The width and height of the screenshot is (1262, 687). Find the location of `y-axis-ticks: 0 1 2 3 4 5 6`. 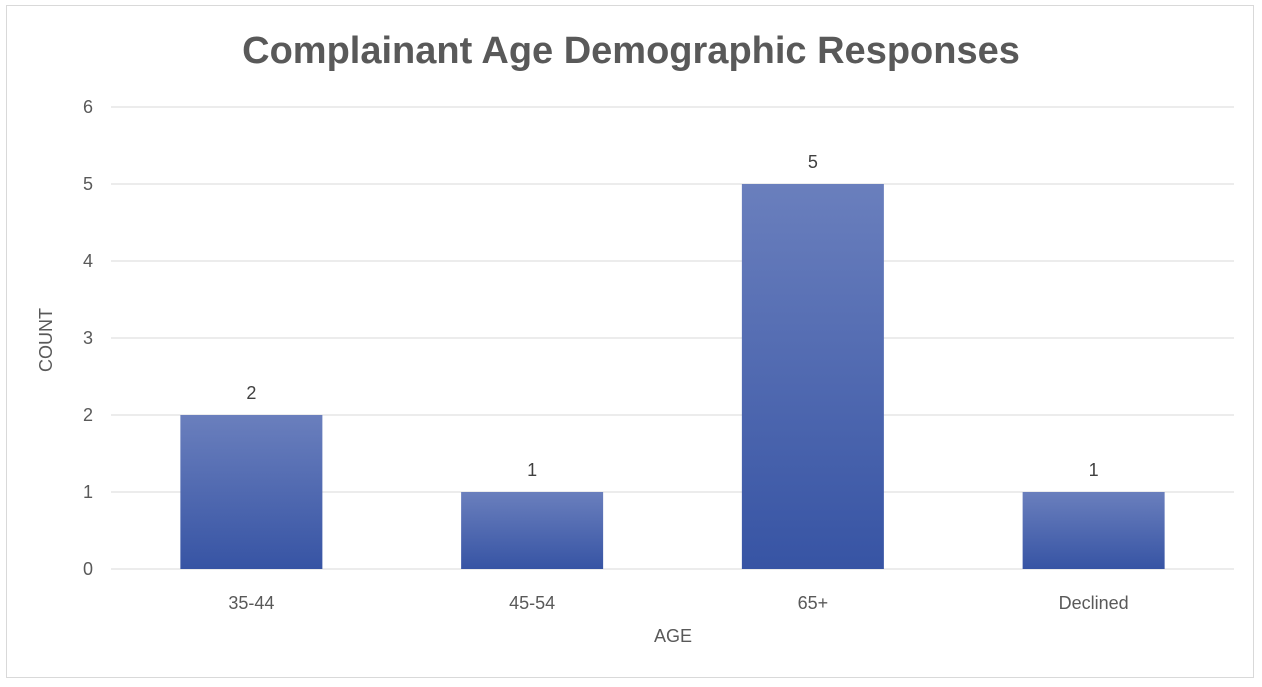

y-axis-ticks: 0 1 2 3 4 5 6 is located at coordinates (88, 338).